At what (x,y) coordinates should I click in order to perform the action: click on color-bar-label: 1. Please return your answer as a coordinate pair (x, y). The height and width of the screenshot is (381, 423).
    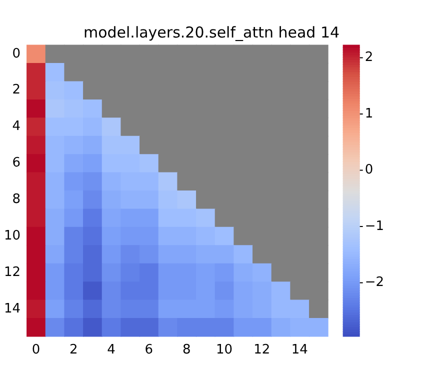
    Looking at the image, I should click on (369, 114).